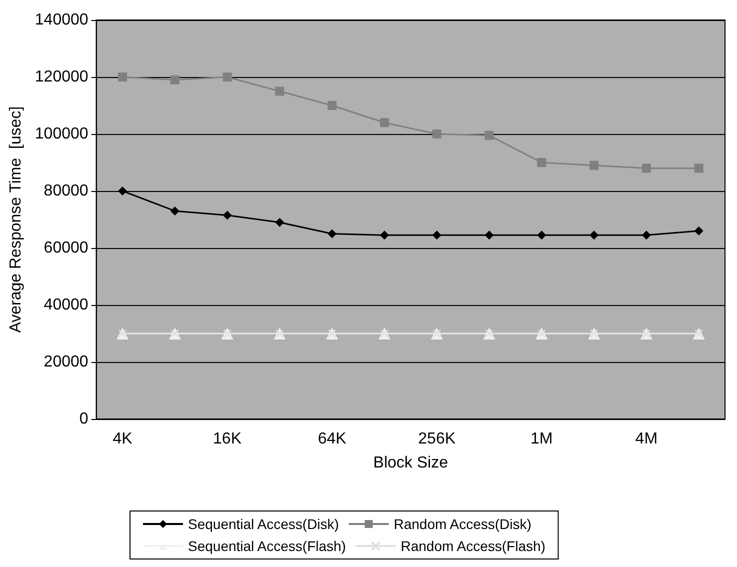 Image resolution: width=737 pixels, height=567 pixels. What do you see at coordinates (61, 134) in the screenshot?
I see `y-tick-label: 100000` at bounding box center [61, 134].